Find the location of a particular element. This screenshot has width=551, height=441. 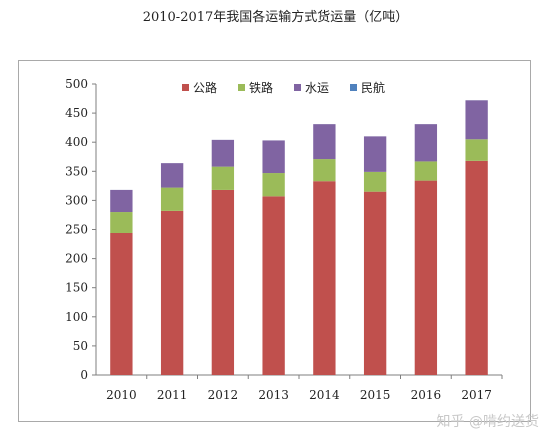

legend-label: 公路 is located at coordinates (205, 87).